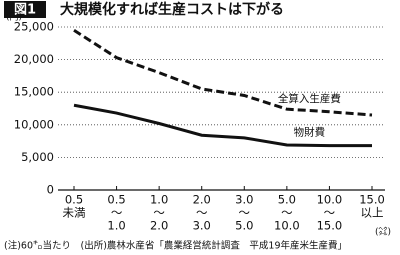  What do you see at coordinates (372, 213) in the screenshot?
I see `x-tick-label: 以上` at bounding box center [372, 213].